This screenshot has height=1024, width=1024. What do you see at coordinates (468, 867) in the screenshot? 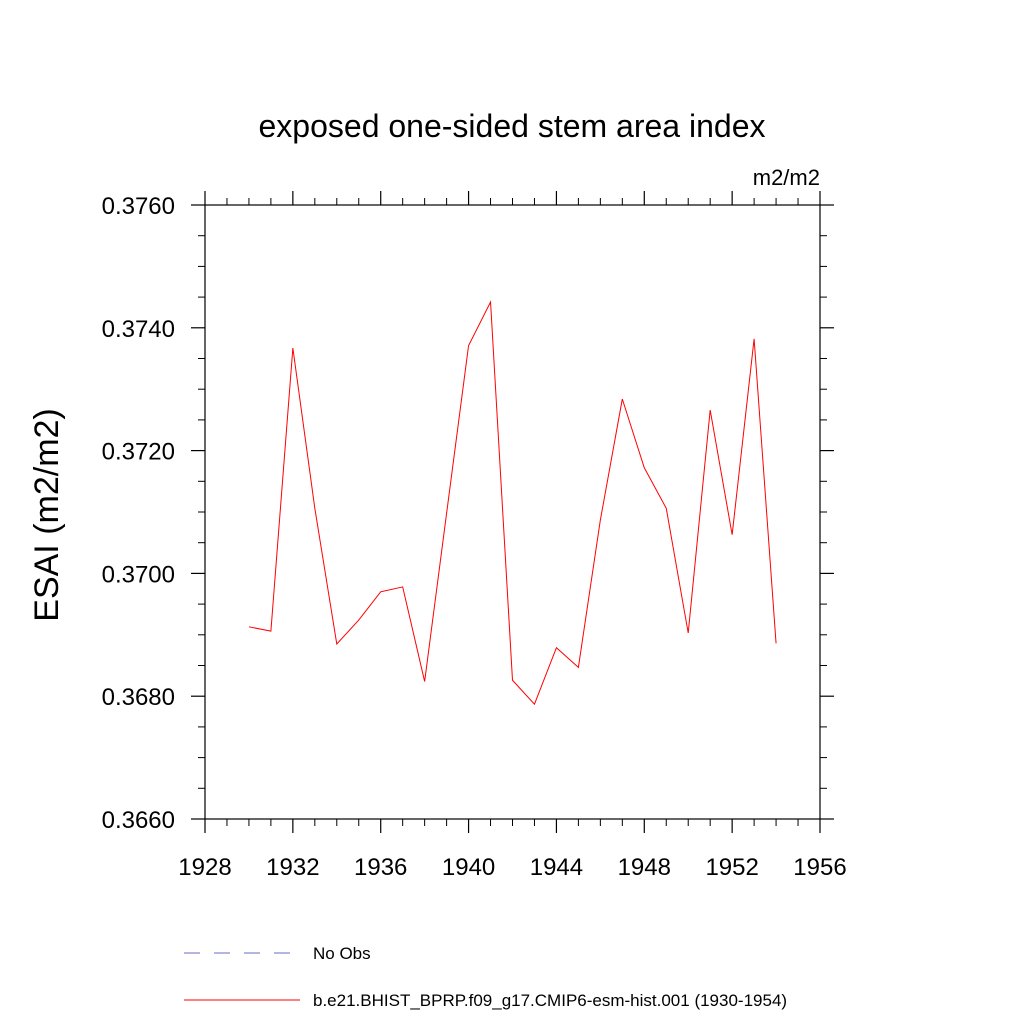
I see `x-tick-label: 1940` at bounding box center [468, 867].